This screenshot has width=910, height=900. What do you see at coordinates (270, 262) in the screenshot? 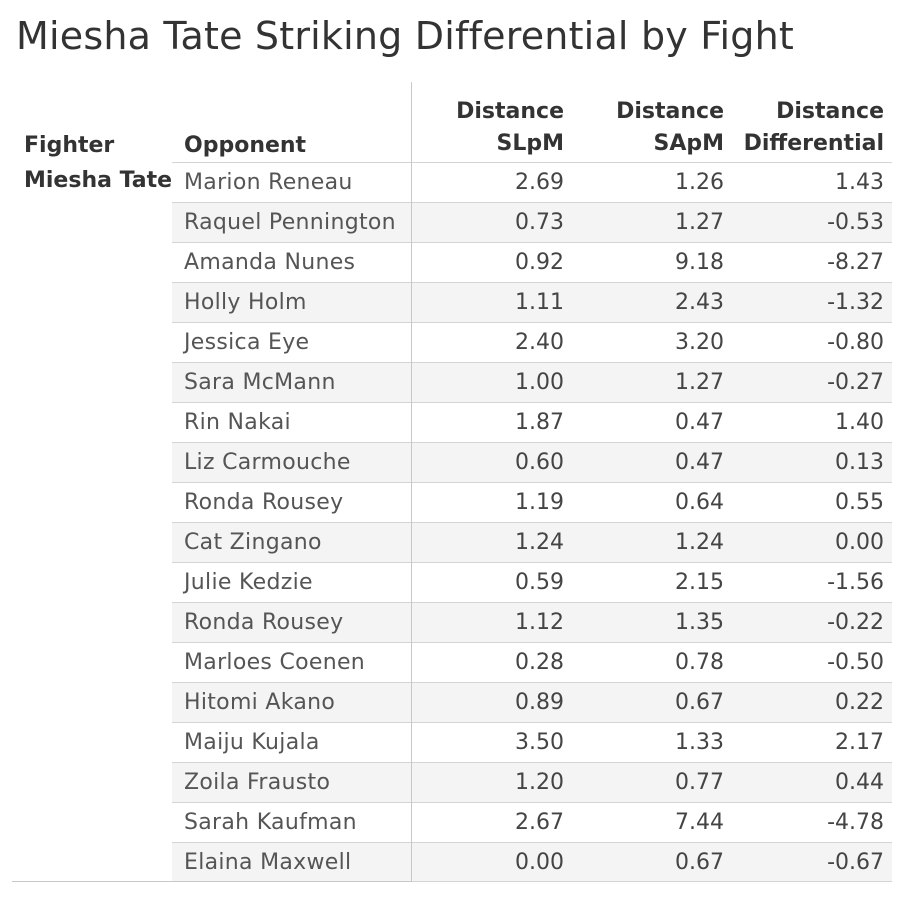
I see `opponent-cell: Amanda Nunes` at bounding box center [270, 262].